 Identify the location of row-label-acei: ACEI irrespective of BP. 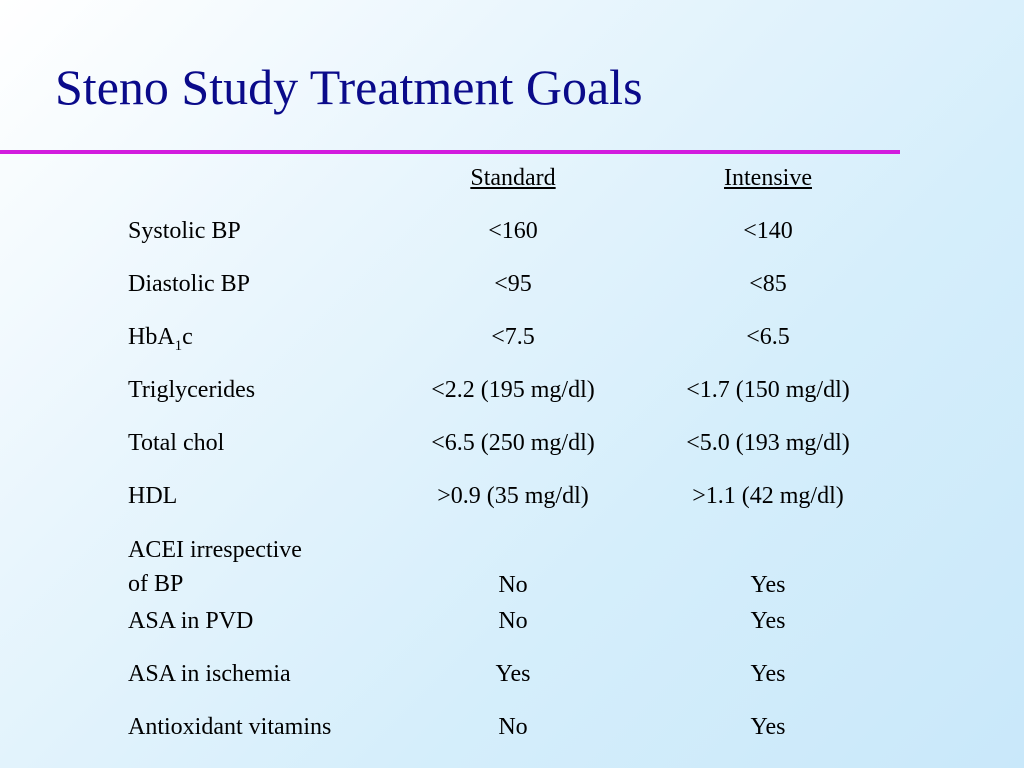
(215, 567).